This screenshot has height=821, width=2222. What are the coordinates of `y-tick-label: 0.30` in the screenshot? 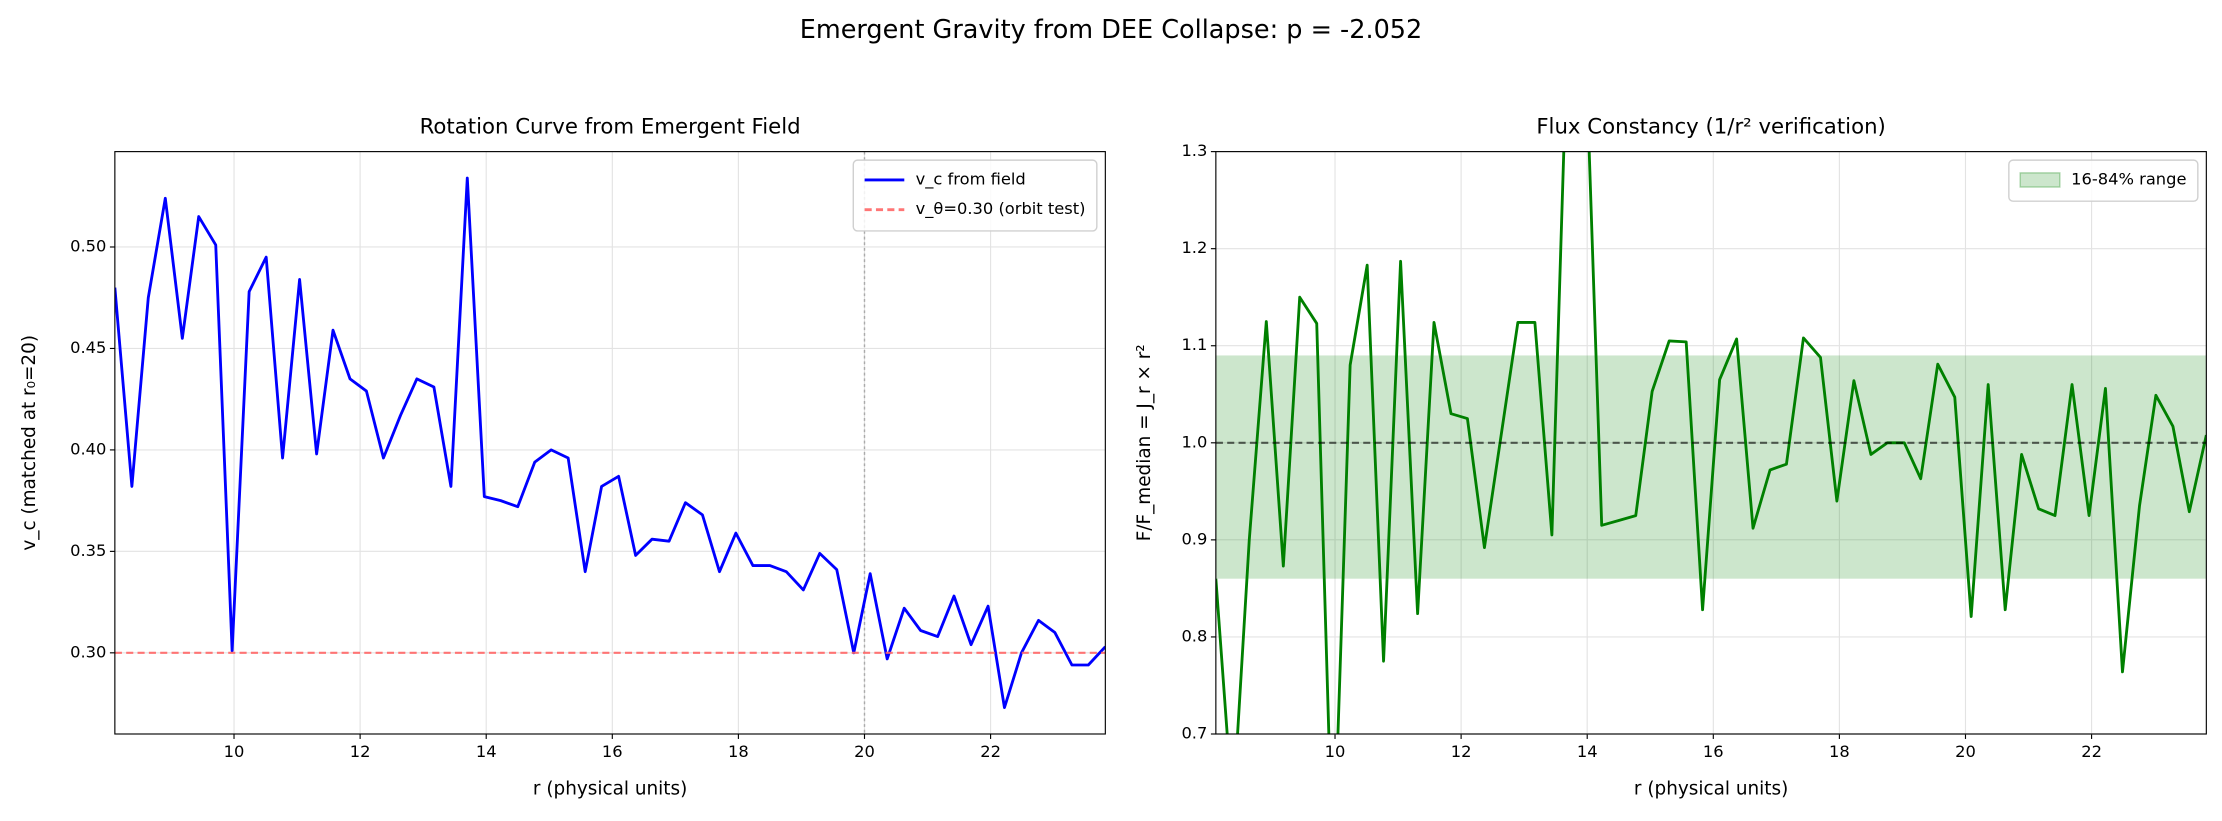 It's located at (88, 651).